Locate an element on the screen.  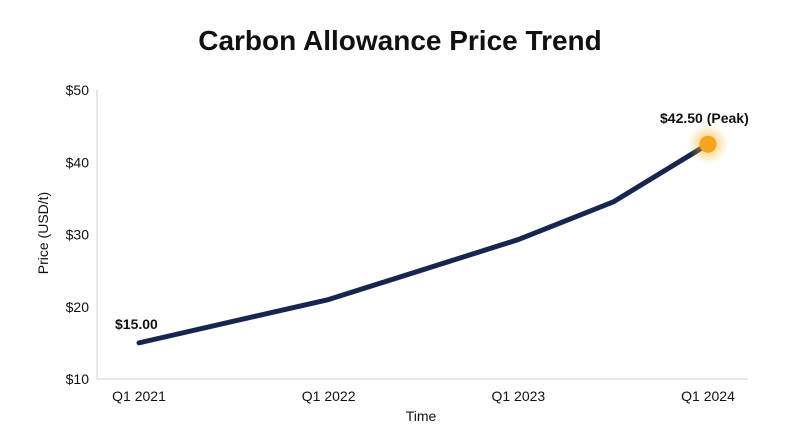
x-tick-label: Q1 2024 is located at coordinates (708, 396).